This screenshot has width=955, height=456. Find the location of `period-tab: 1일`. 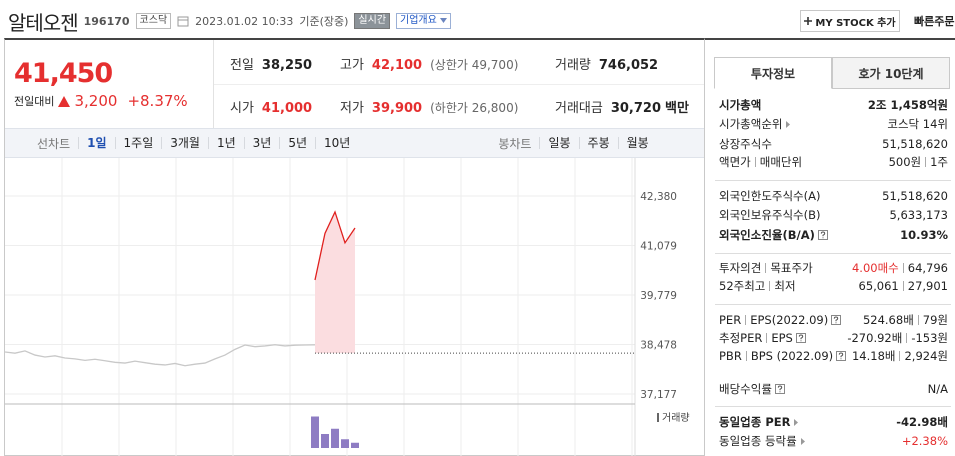

period-tab: 1일 is located at coordinates (96, 143).